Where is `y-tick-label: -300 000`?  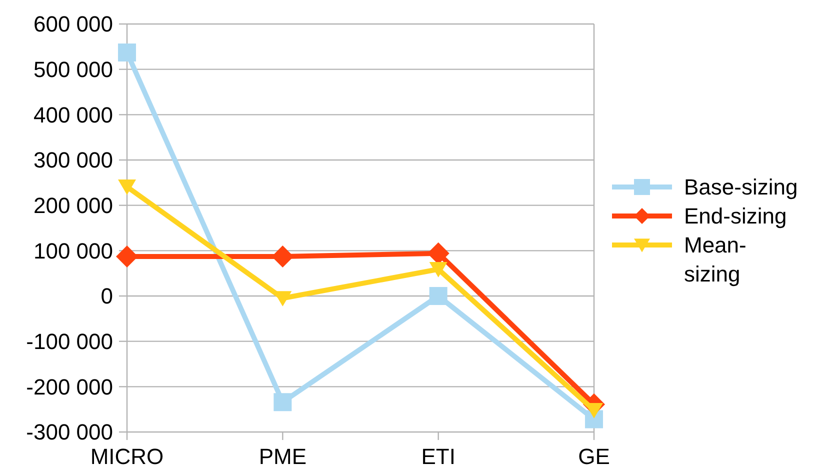 y-tick-label: -300 000 is located at coordinates (69, 432).